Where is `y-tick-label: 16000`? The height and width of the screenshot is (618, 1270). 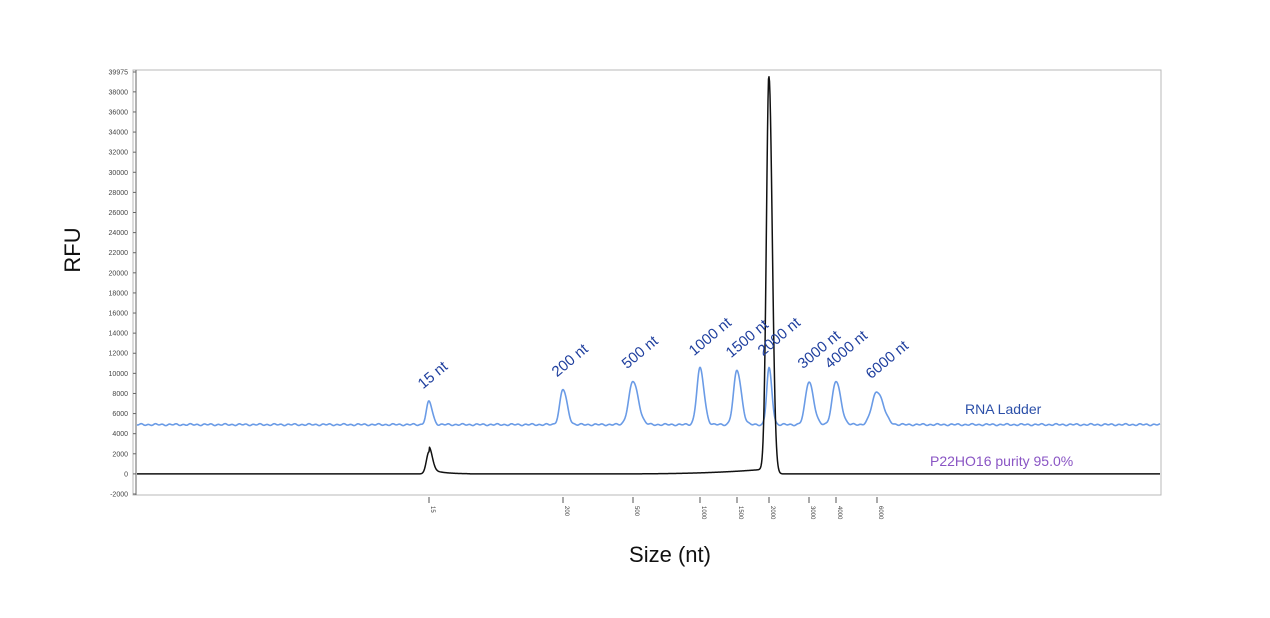 y-tick-label: 16000 is located at coordinates (119, 314).